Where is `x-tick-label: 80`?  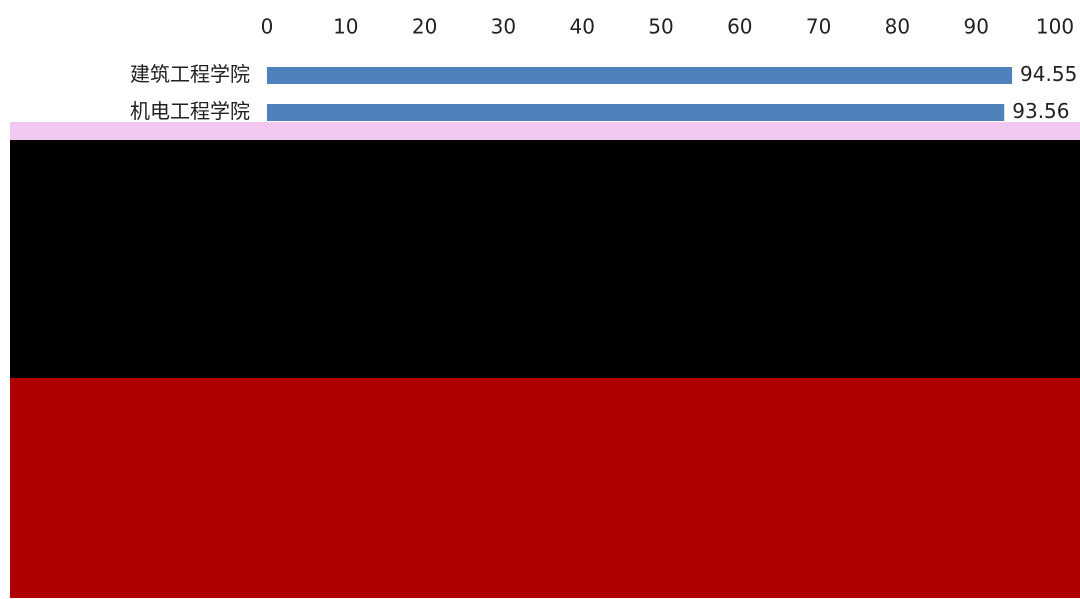
x-tick-label: 80 is located at coordinates (897, 27).